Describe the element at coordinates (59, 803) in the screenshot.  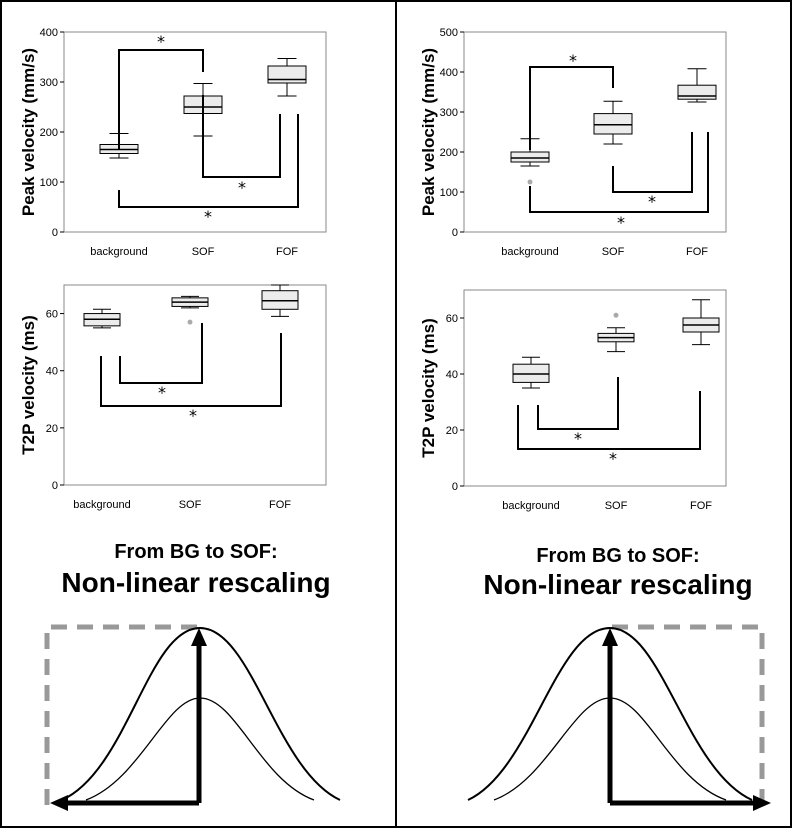
I see `left-arrowhead` at that location.